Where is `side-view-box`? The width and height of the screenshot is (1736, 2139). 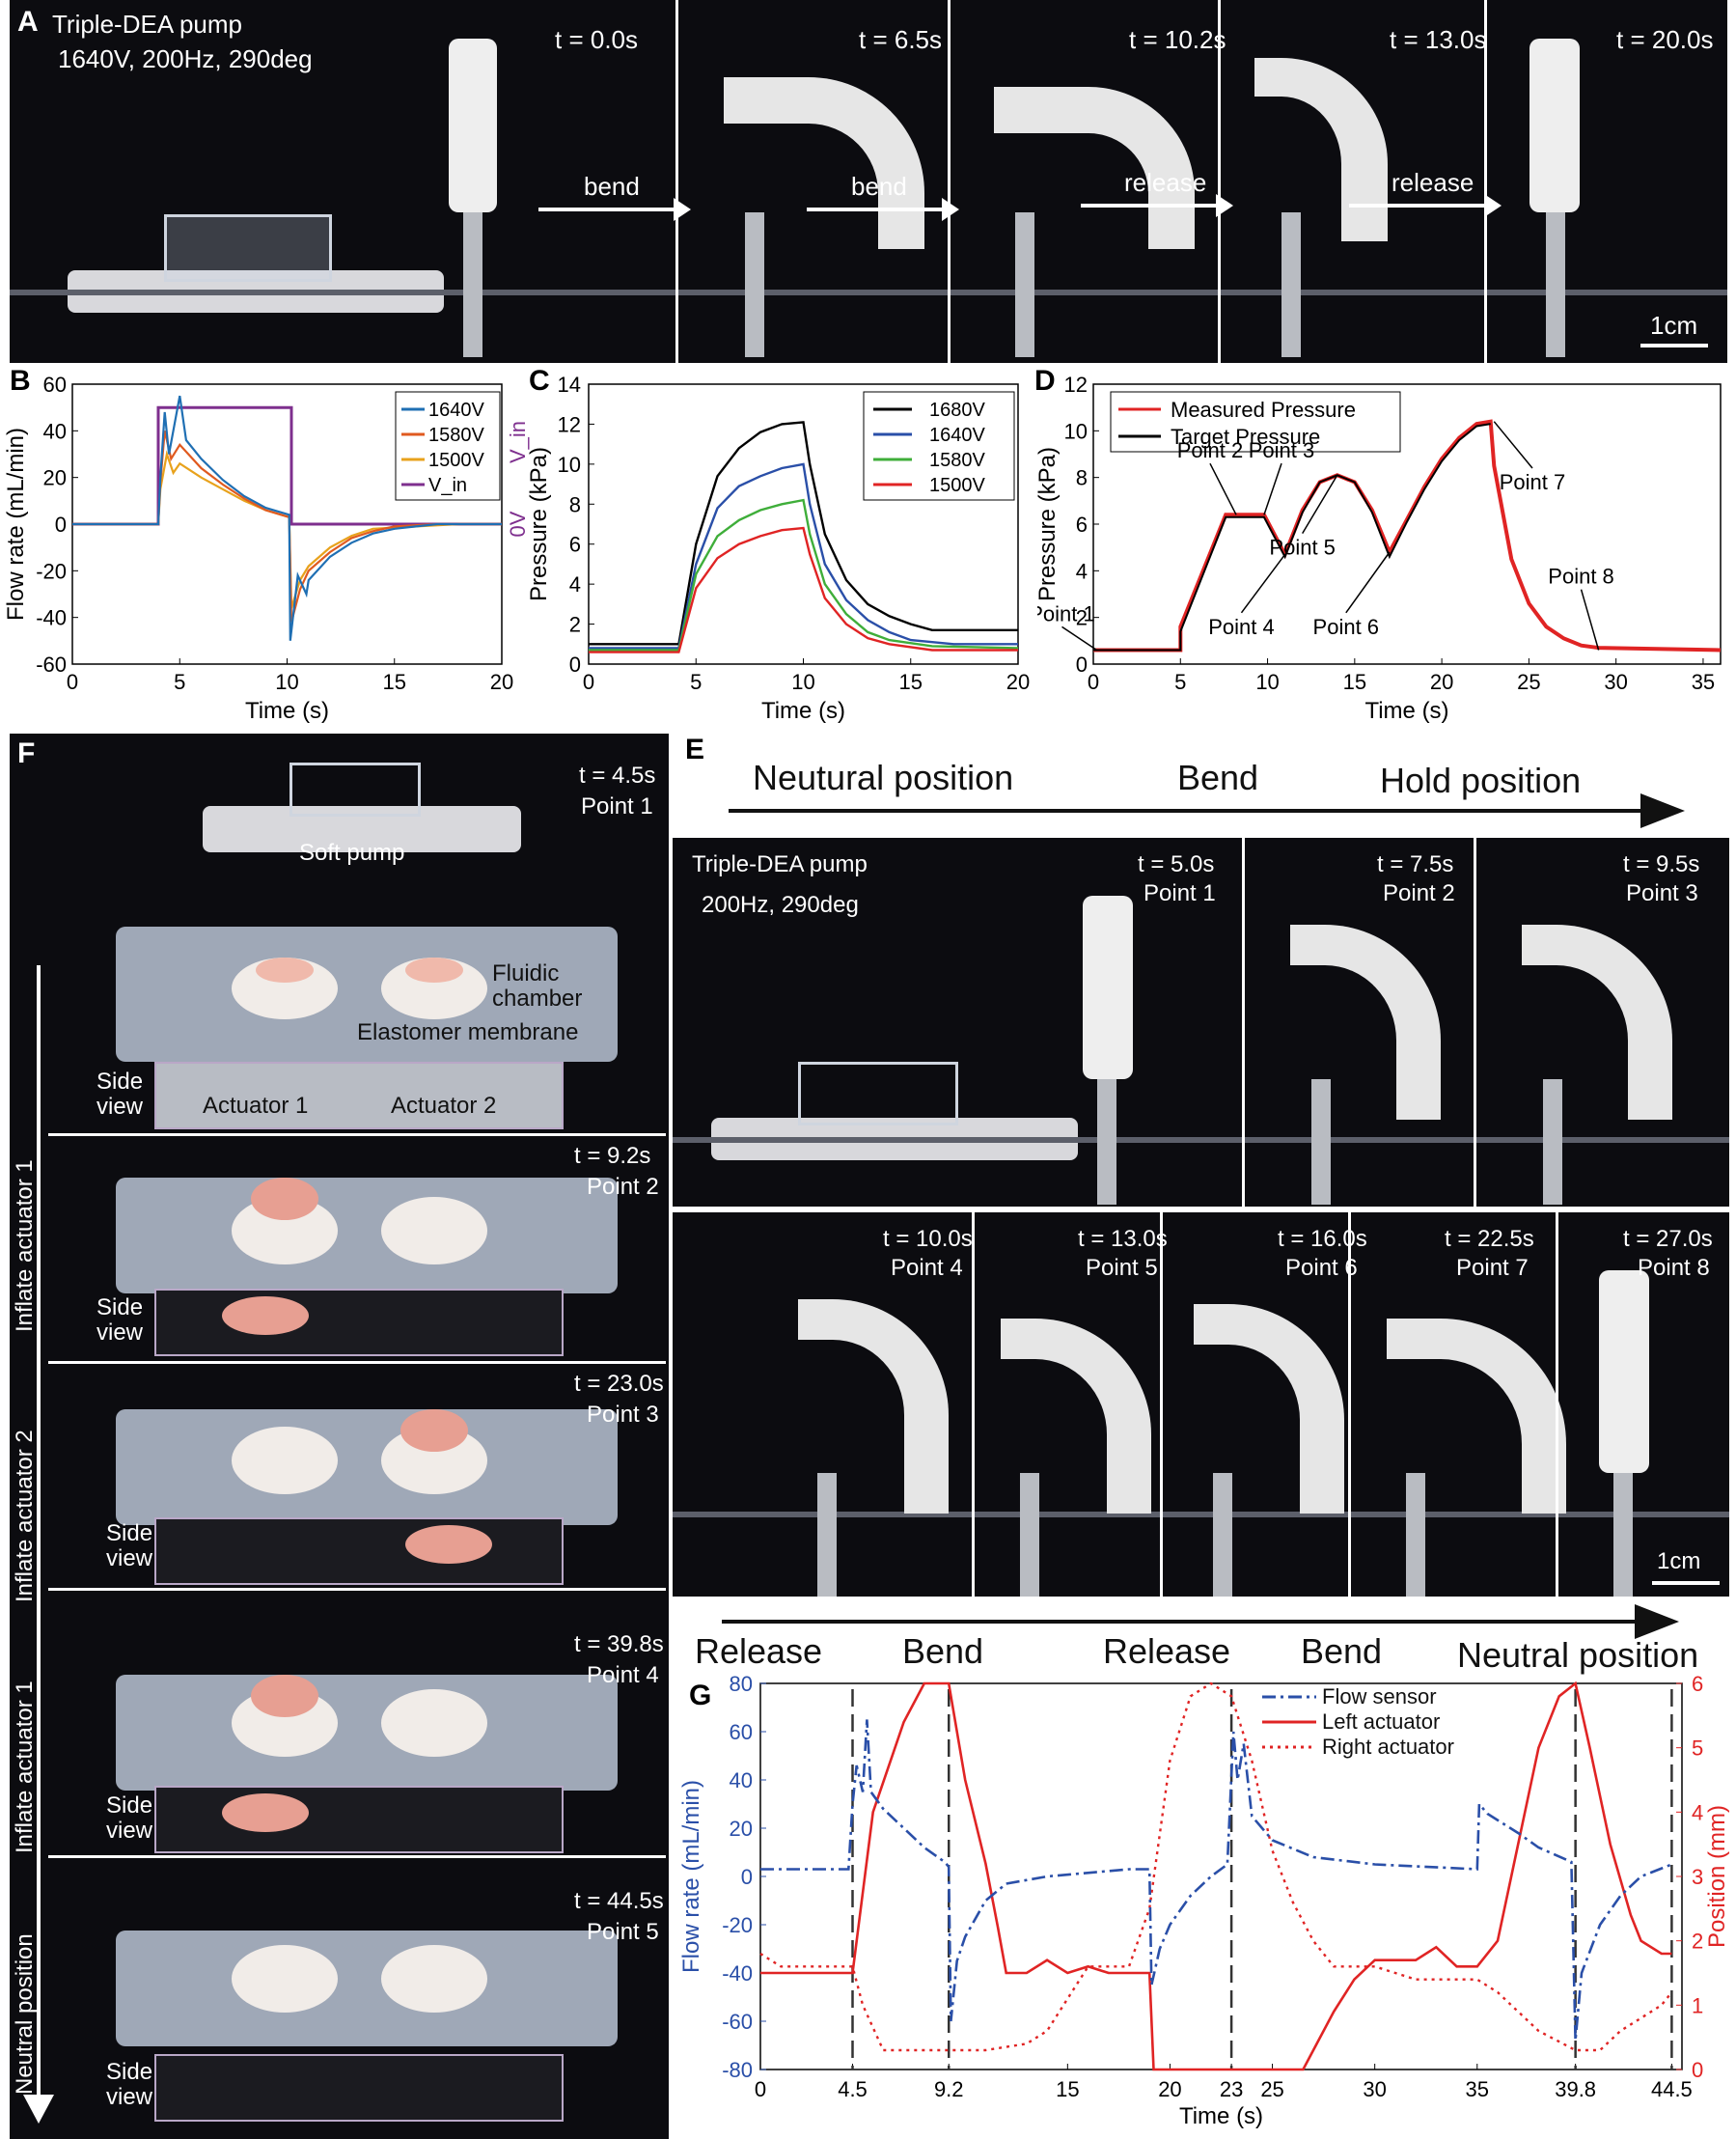
side-view-box is located at coordinates (359, 1322).